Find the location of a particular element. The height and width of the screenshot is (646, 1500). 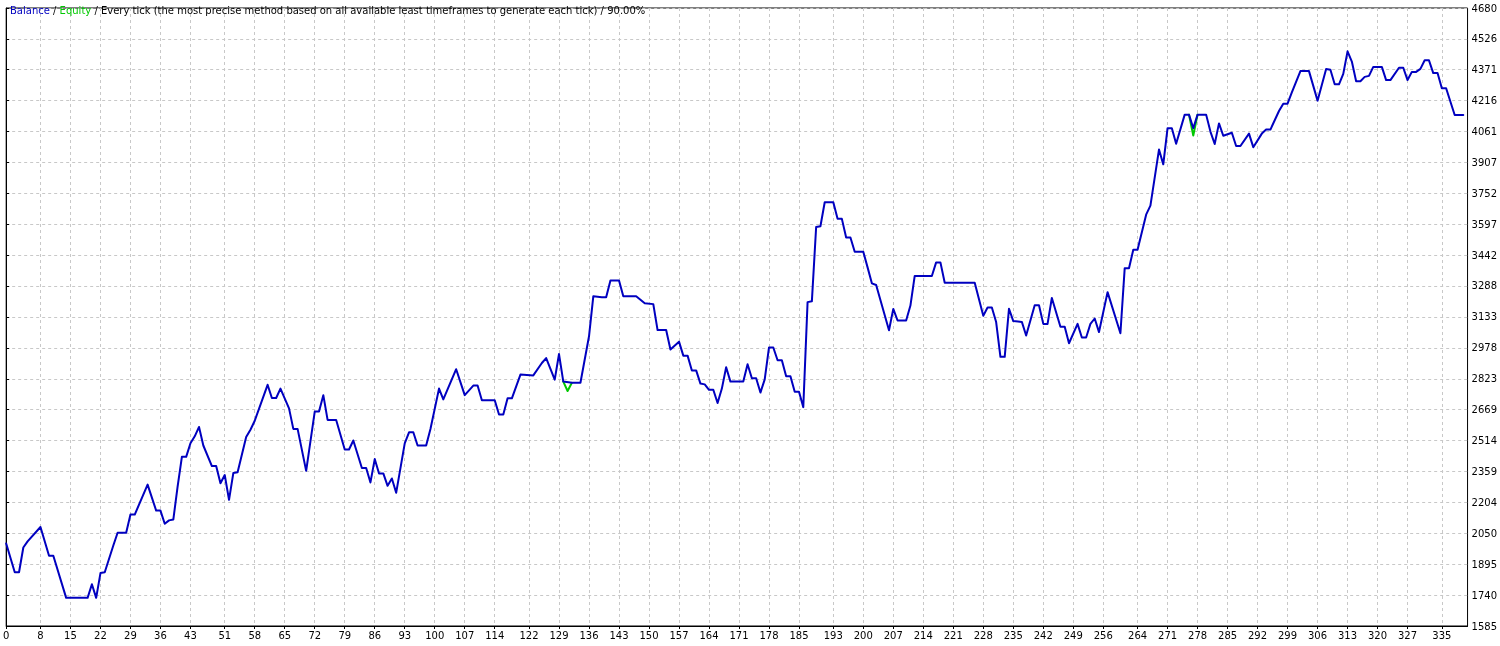

x-tick-label: 15 is located at coordinates (70, 635).